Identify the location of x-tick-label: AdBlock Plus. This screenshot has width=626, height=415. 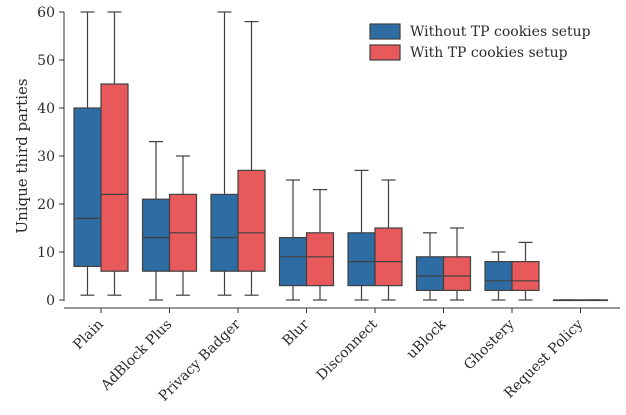
(136, 356).